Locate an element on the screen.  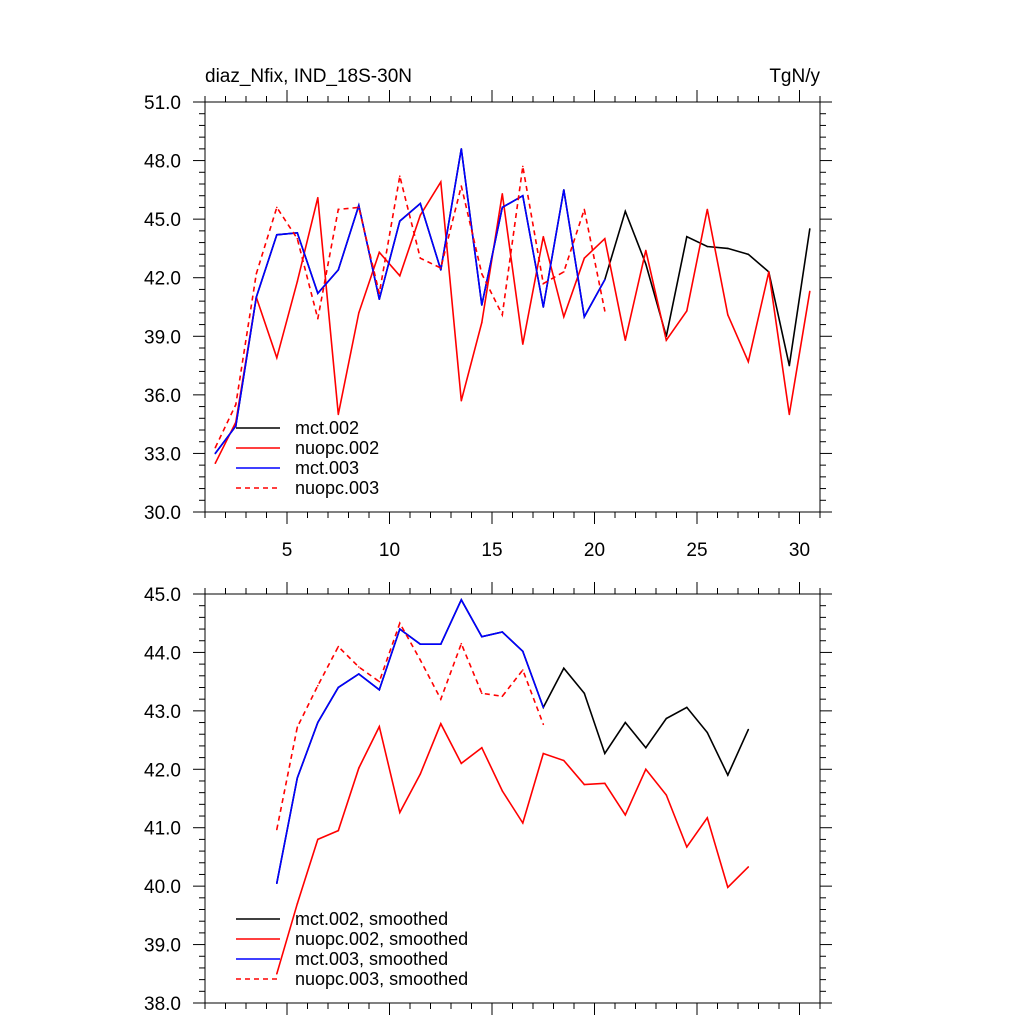
y-tick-label: 36.0 is located at coordinates (162, 396).